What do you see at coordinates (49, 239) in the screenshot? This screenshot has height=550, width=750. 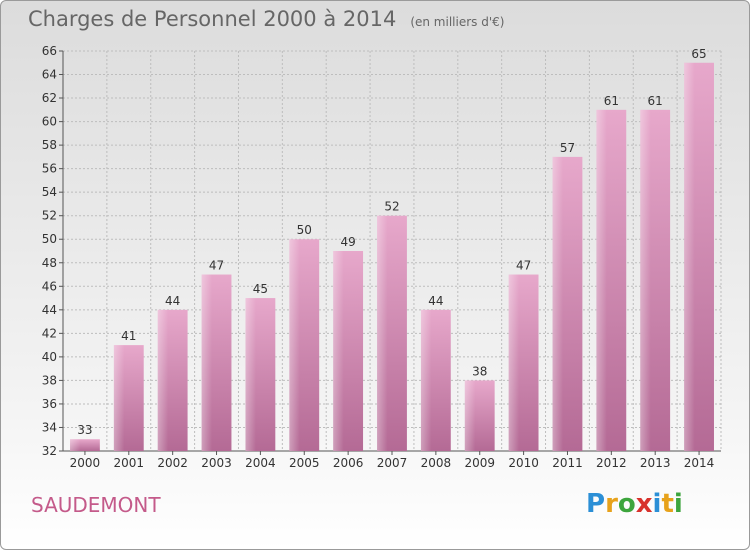 I see `y-tick-label: 50` at bounding box center [49, 239].